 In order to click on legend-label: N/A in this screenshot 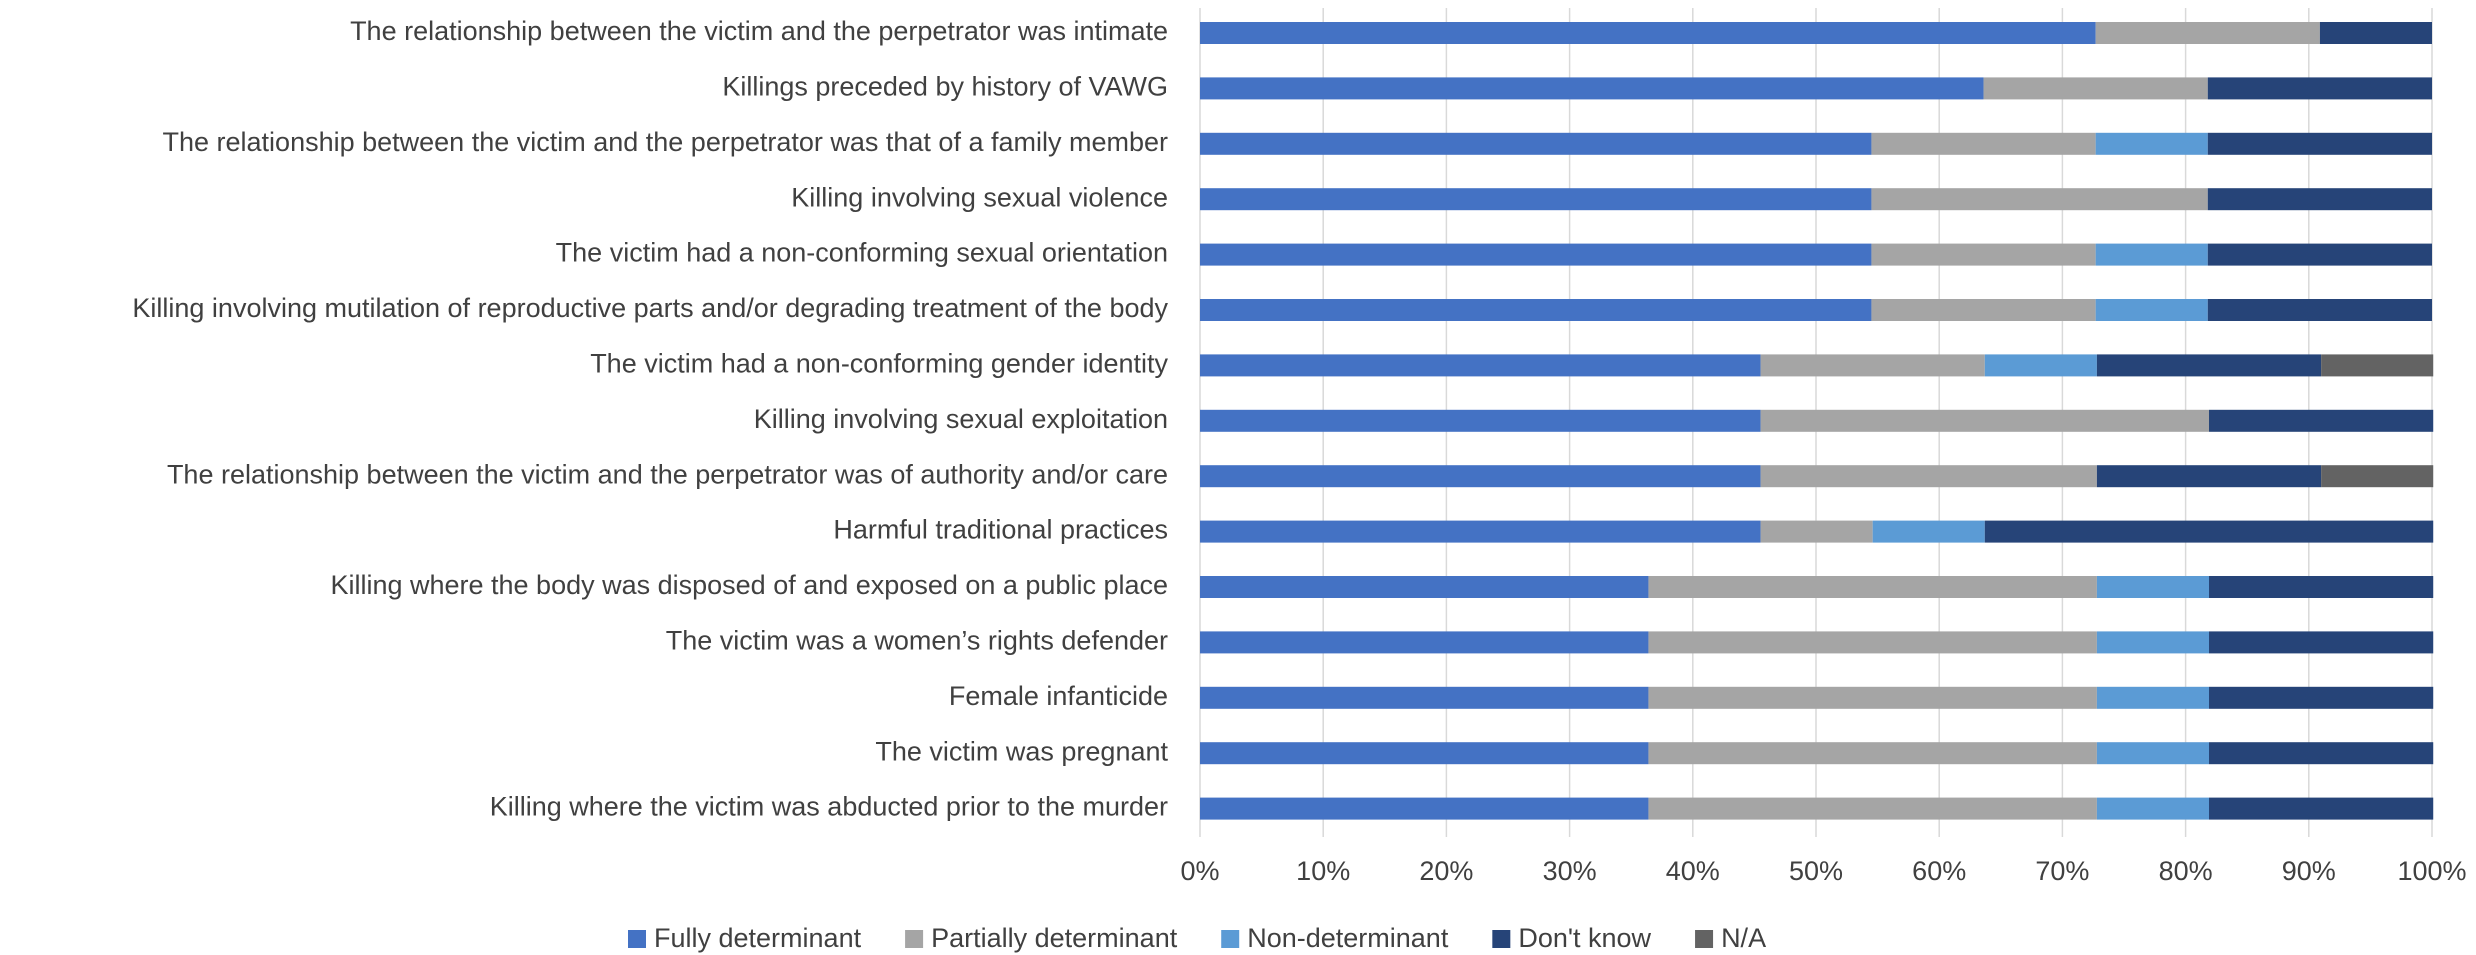, I will do `click(1743, 938)`.